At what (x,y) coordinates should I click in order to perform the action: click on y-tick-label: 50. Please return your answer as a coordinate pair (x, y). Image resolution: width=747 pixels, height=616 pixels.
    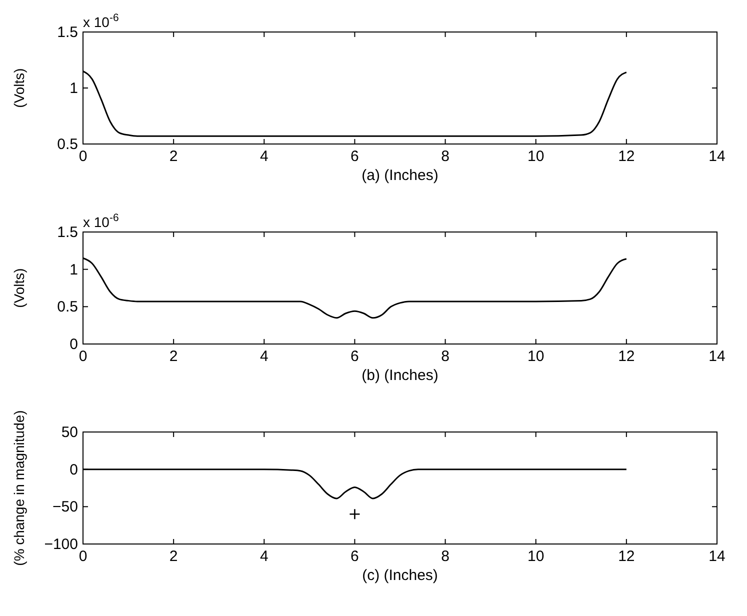
    Looking at the image, I should click on (69, 432).